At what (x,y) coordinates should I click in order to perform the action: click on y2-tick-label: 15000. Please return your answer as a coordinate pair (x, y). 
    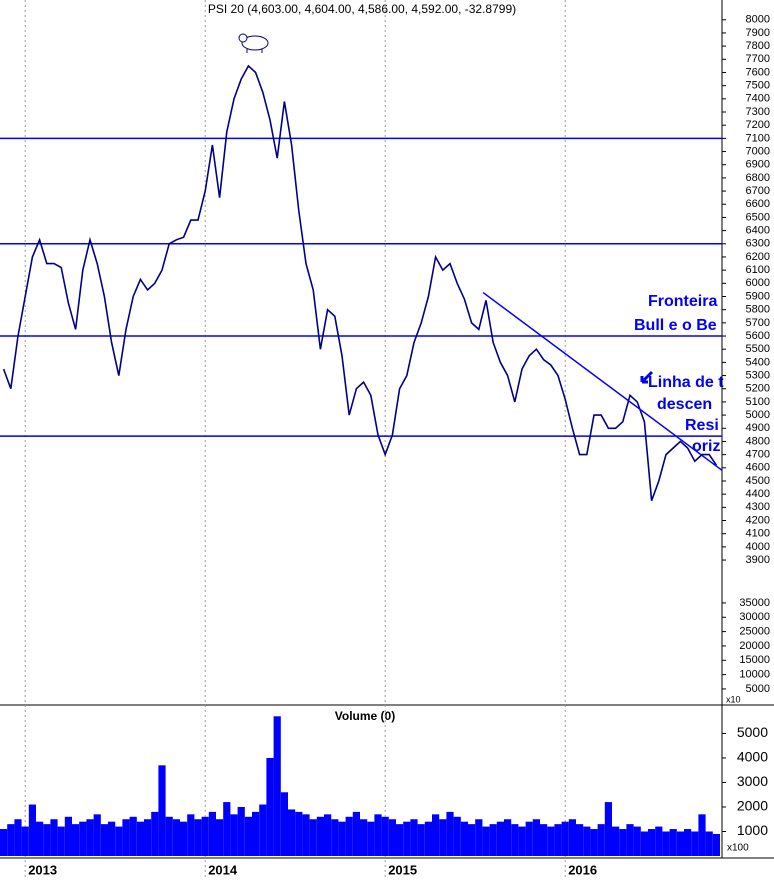
    Looking at the image, I should click on (754, 660).